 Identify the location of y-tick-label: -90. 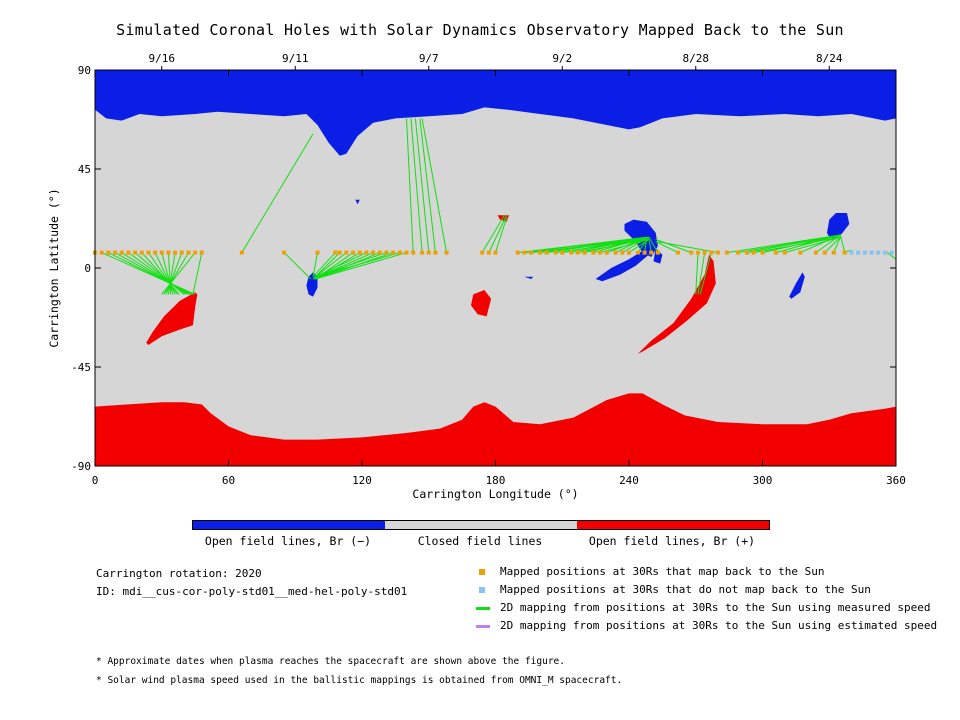
(81, 466).